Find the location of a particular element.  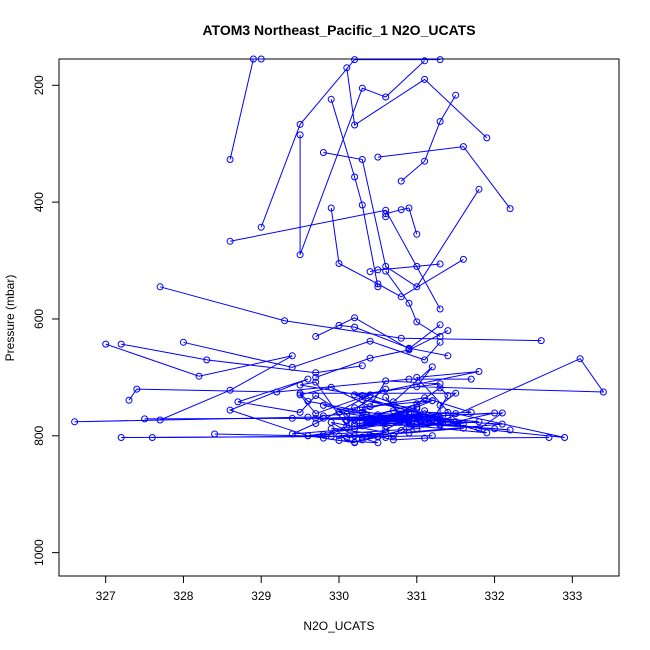

y-axis: 200 400 600 800 1000 is located at coordinates (46, 320).